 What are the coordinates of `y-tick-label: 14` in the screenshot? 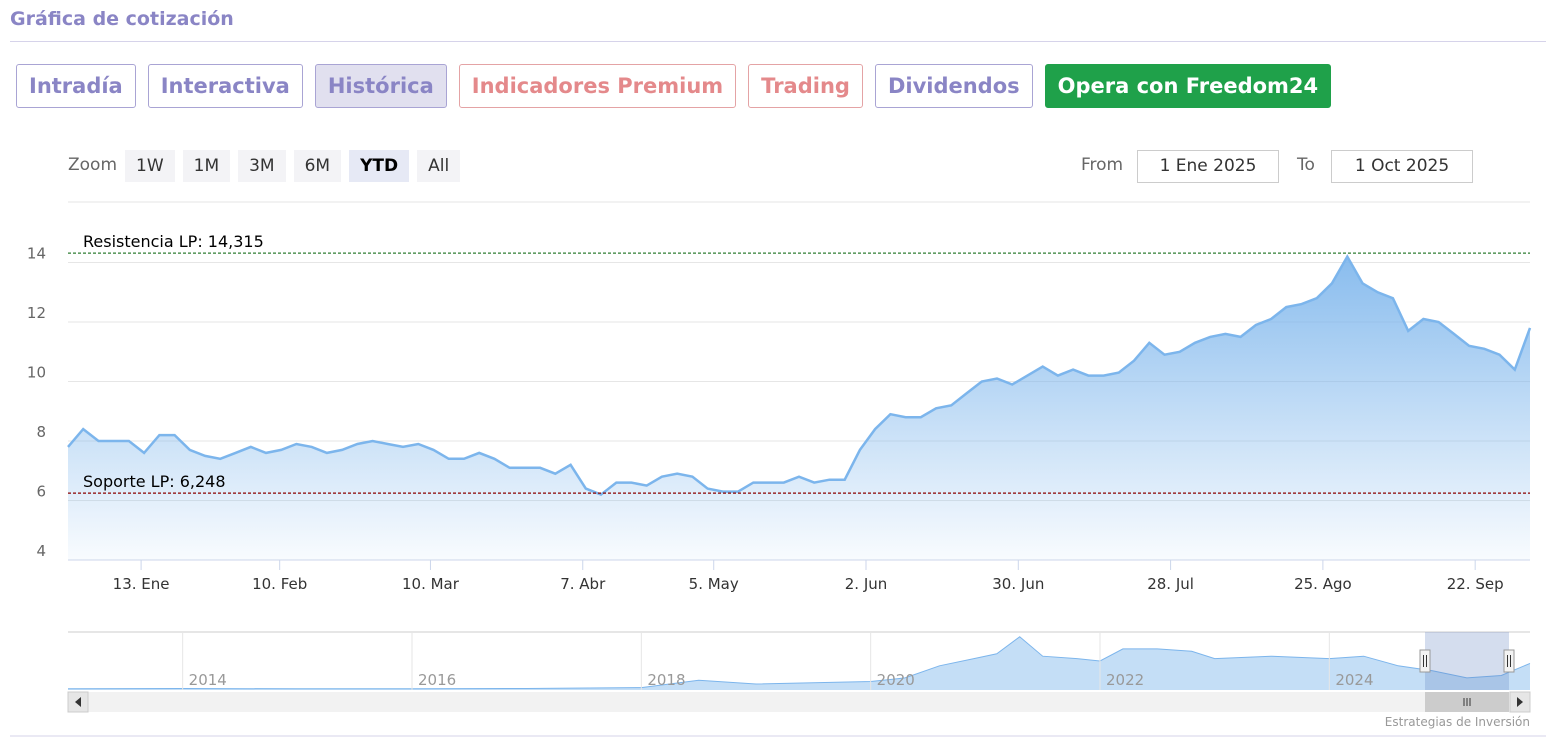 It's located at (36, 254).